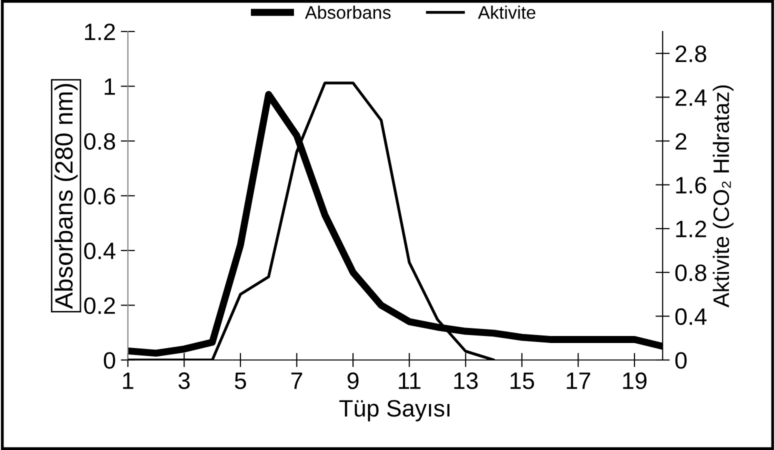  I want to click on x-tick-label: 11, so click(409, 380).